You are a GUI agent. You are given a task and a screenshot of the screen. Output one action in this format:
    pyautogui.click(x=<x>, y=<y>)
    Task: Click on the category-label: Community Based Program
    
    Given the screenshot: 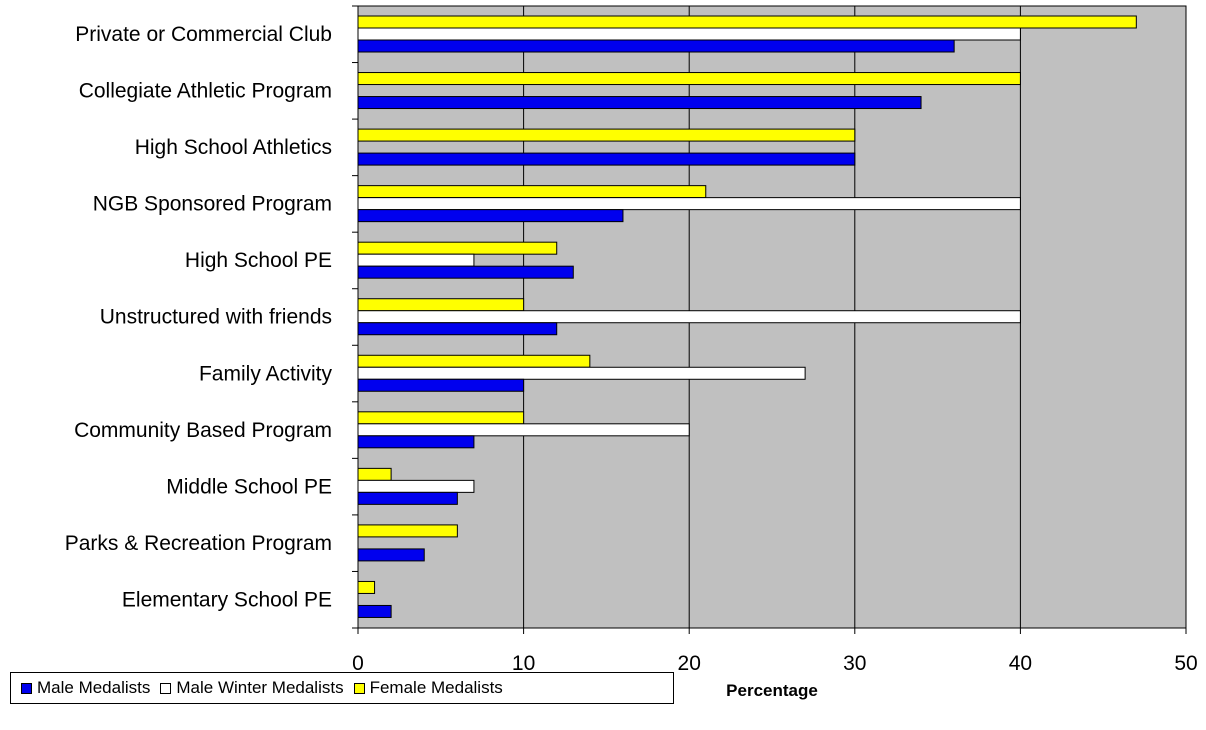 What is the action you would take?
    pyautogui.click(x=203, y=430)
    